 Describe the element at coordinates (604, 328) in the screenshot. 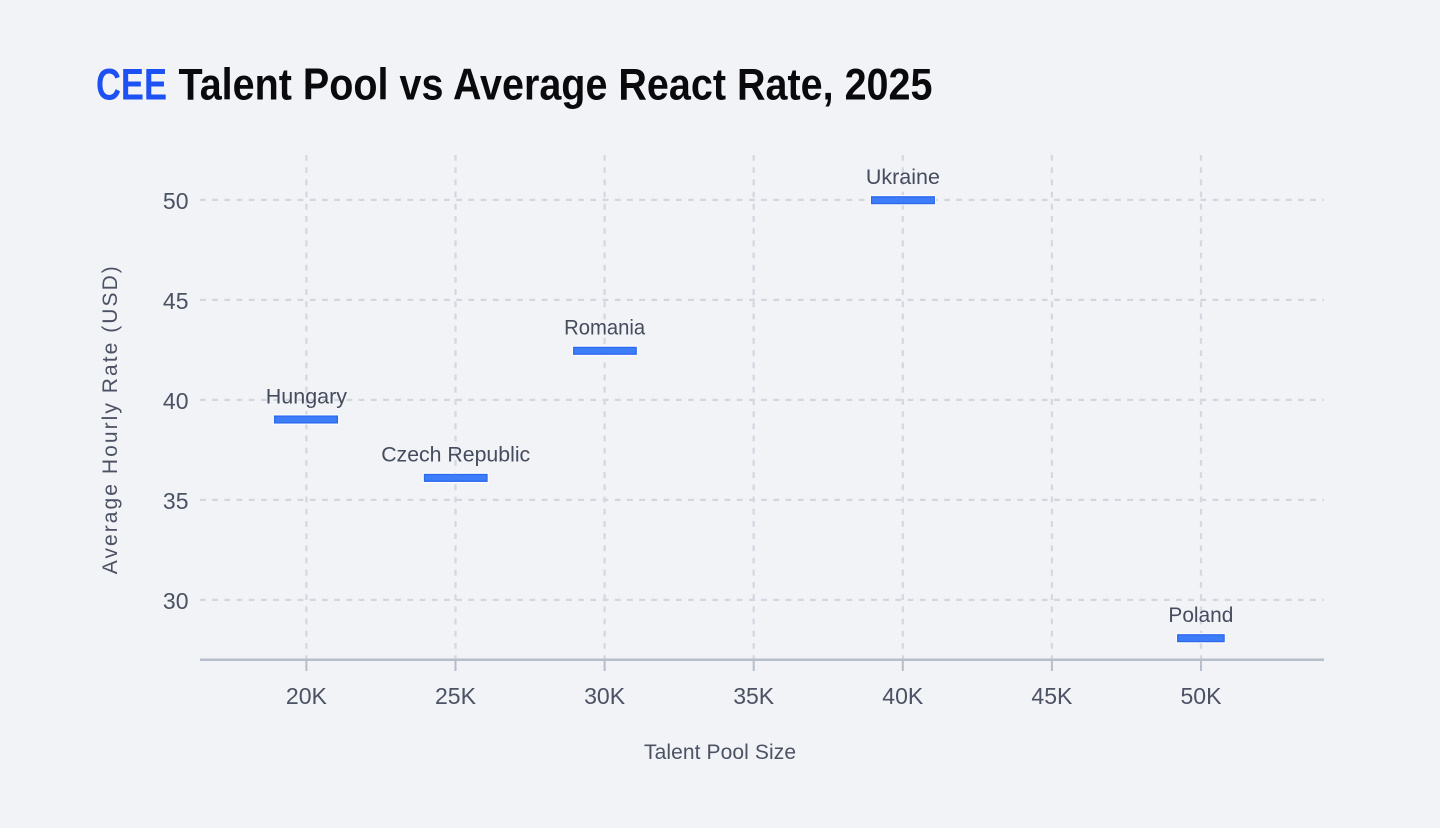

I see `svg-text: Romania` at that location.